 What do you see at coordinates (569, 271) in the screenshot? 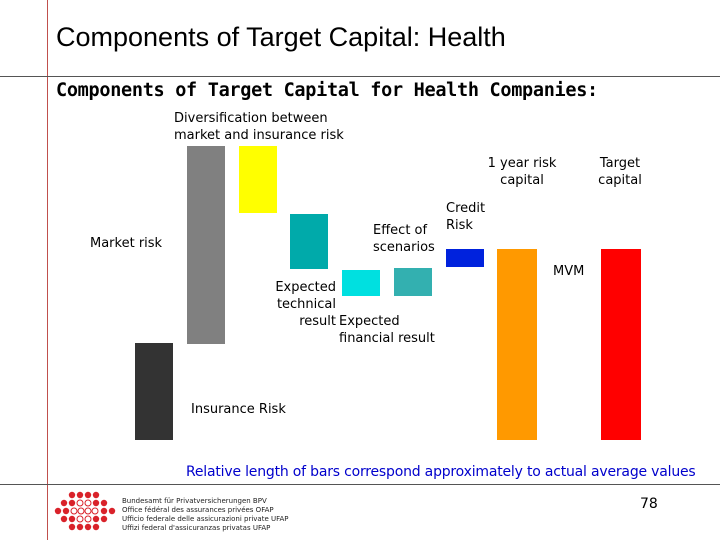
I see `mvm-label: MVM` at bounding box center [569, 271].